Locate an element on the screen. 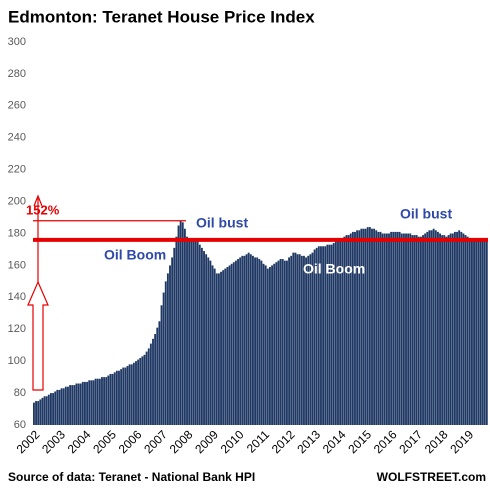 This screenshot has height=489, width=490. annotation: Oil bust is located at coordinates (222, 223).